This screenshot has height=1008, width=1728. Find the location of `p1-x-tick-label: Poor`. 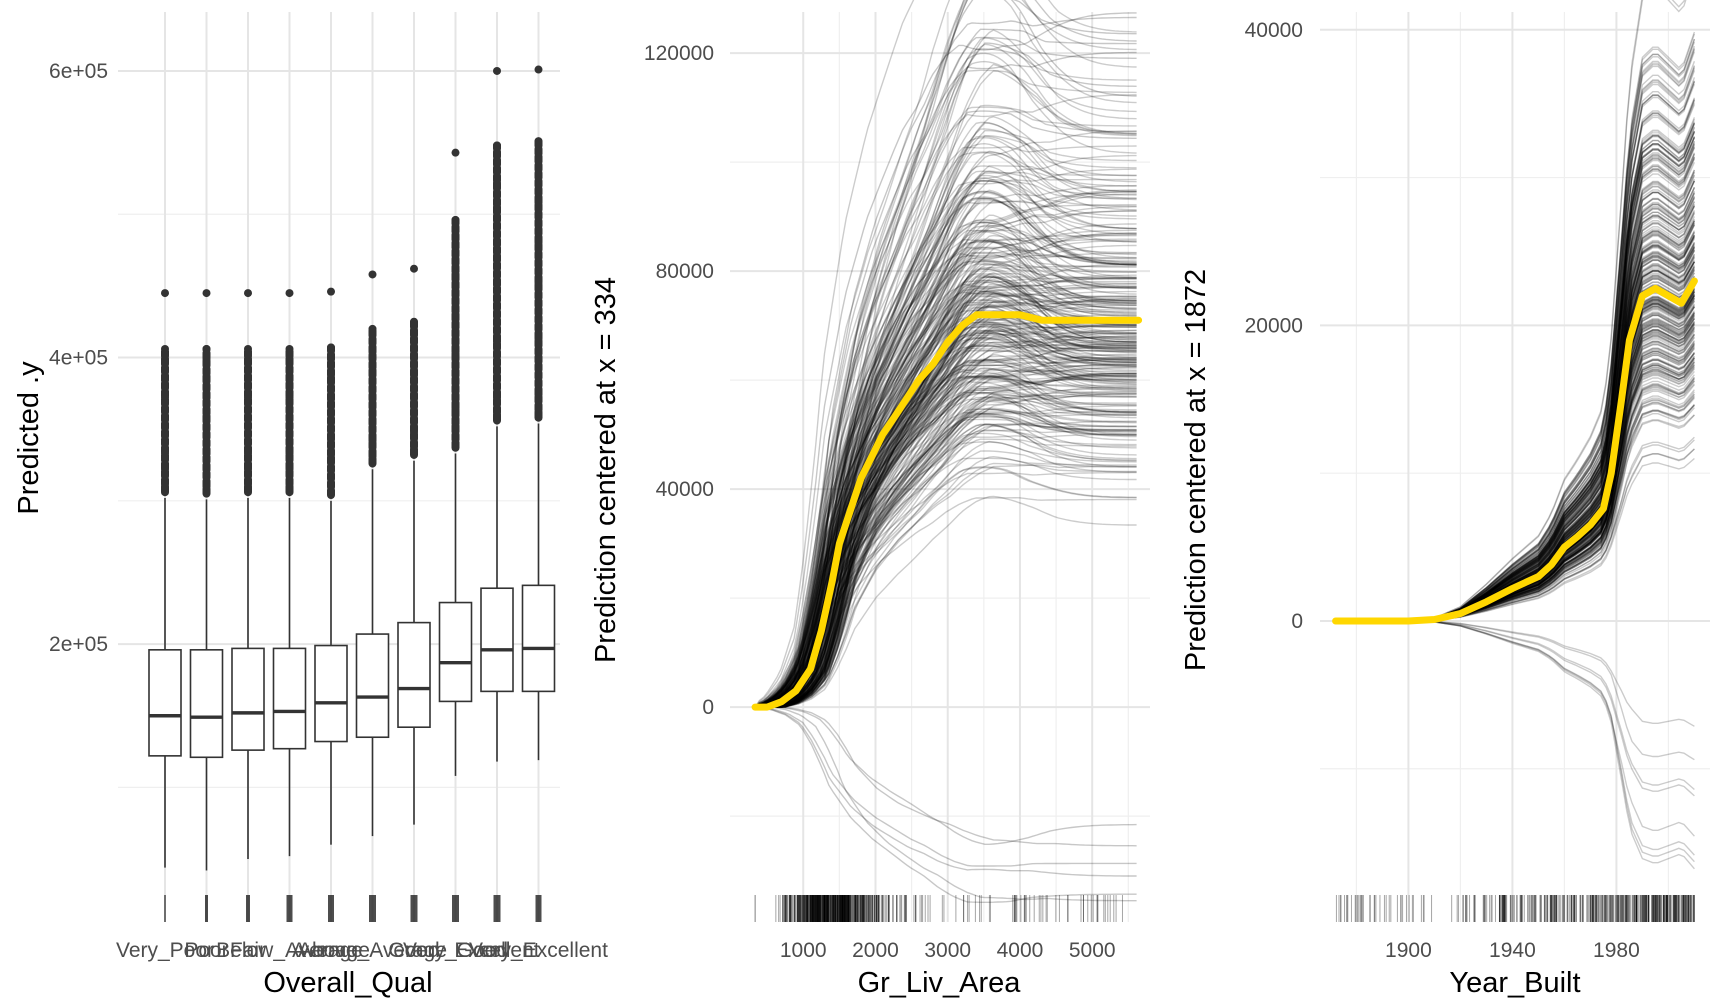

p1-x-tick-label: Poor is located at coordinates (206, 950).